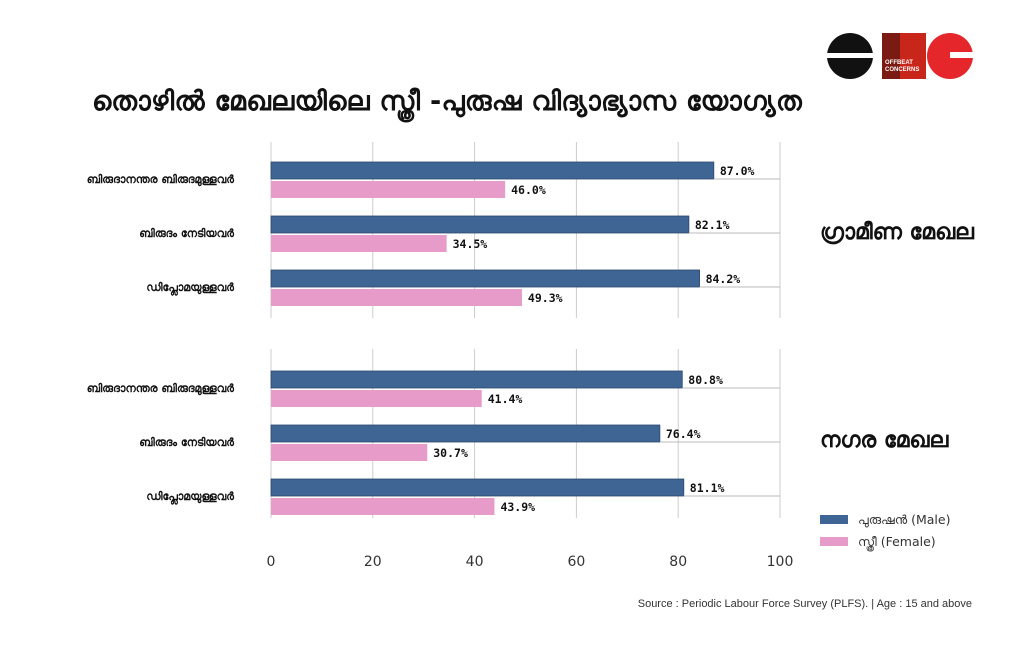  I want to click on legend-swatch-female, so click(834, 541).